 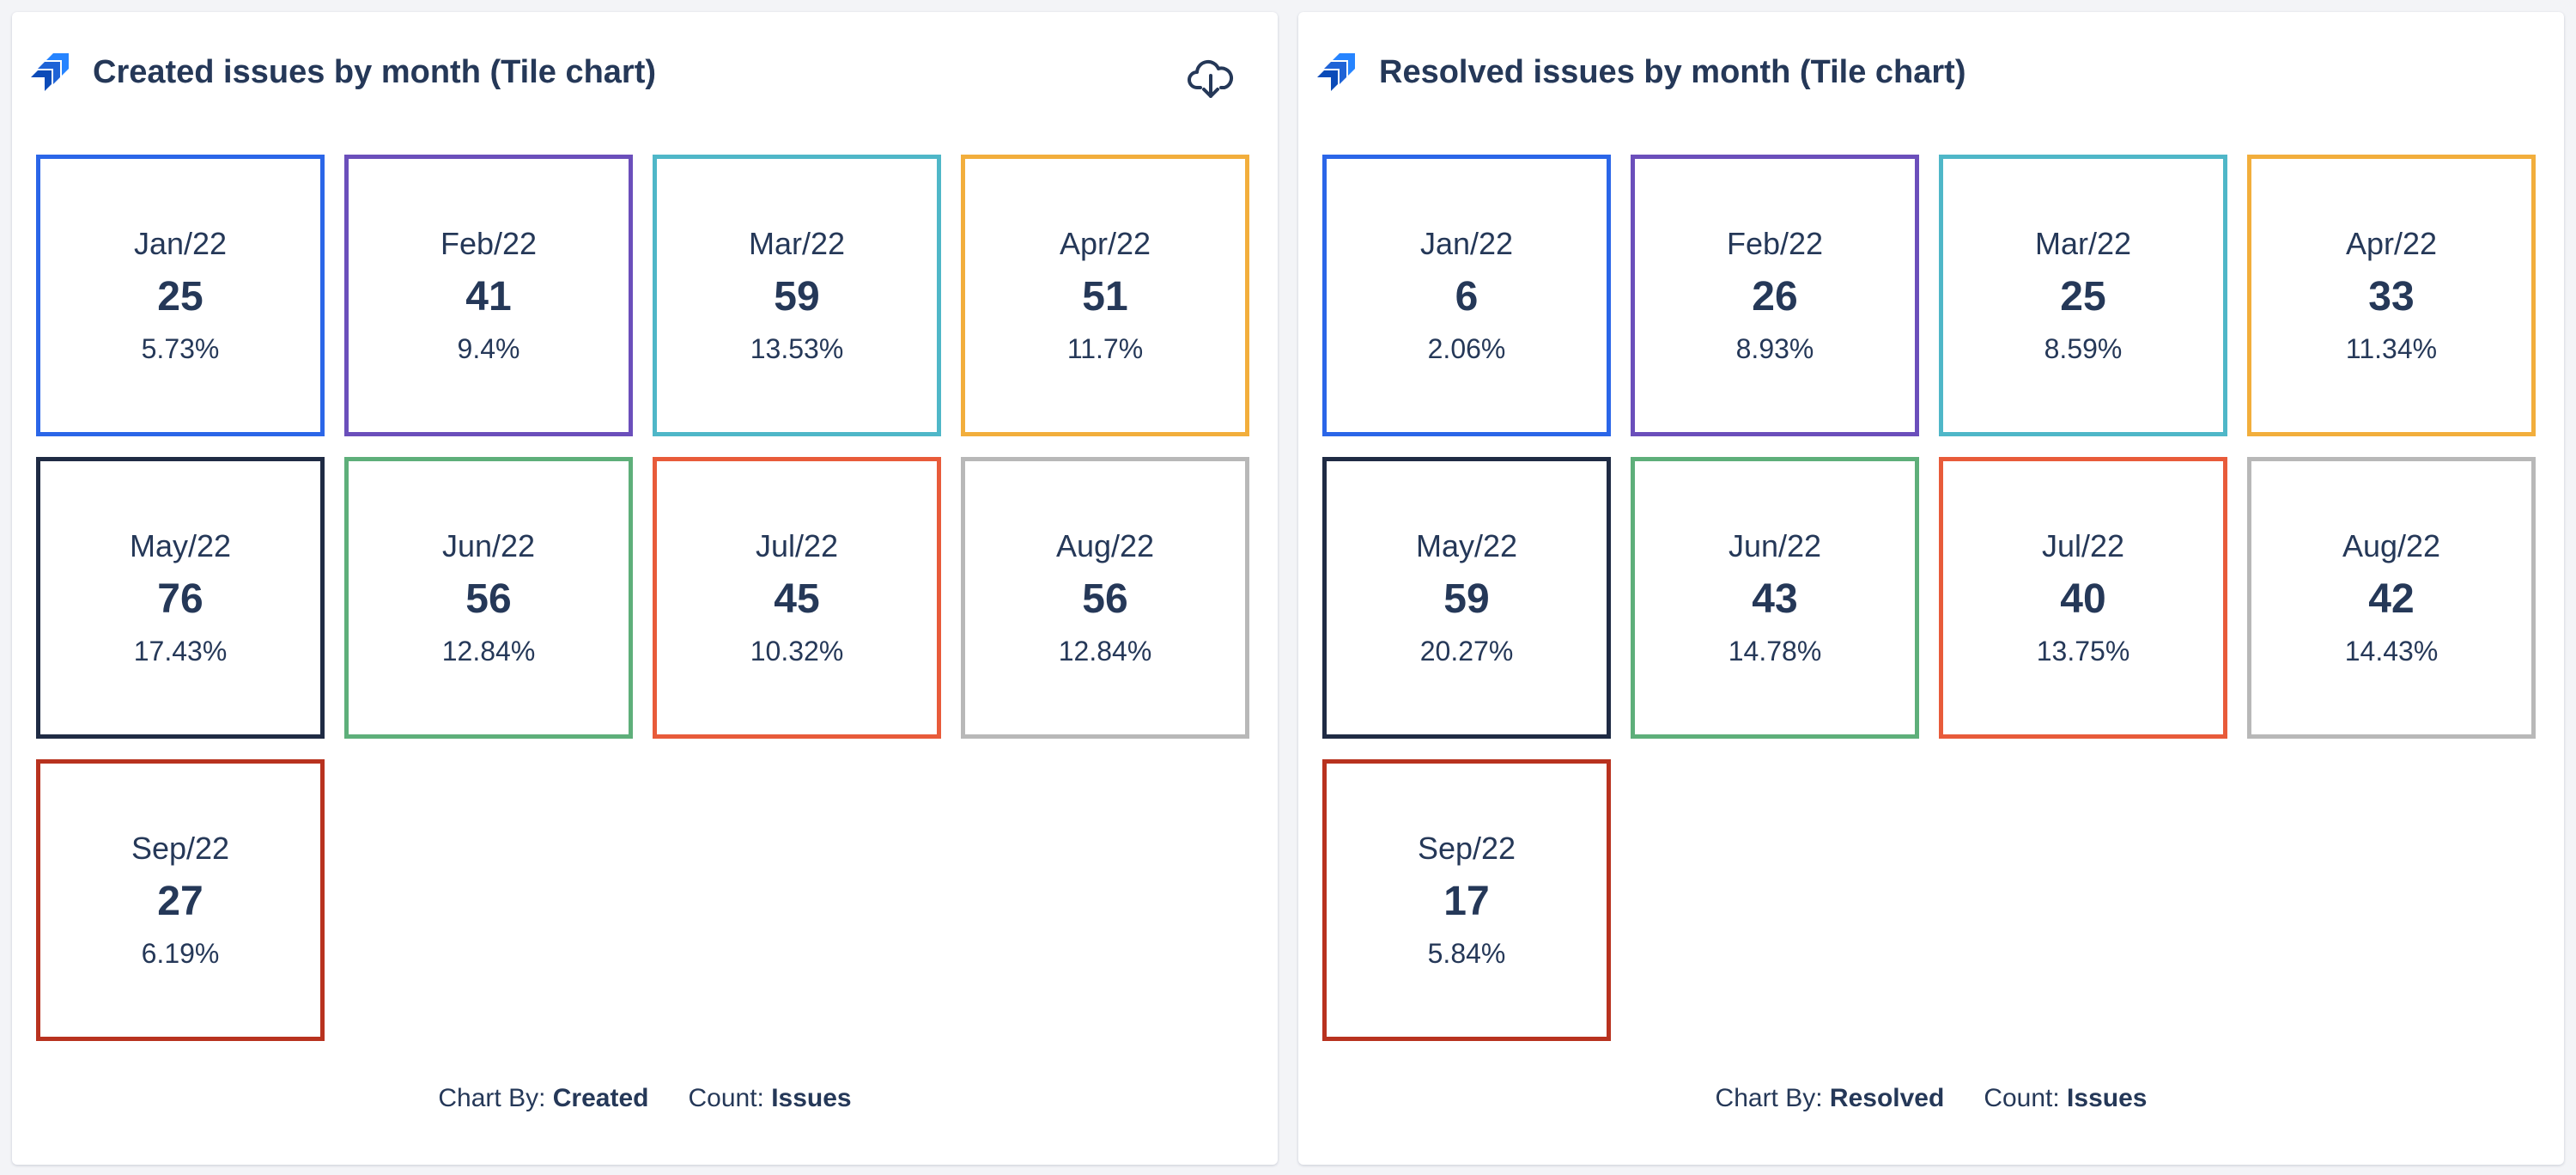 What do you see at coordinates (1775, 651) in the screenshot?
I see `tile-percentage: 14.78%` at bounding box center [1775, 651].